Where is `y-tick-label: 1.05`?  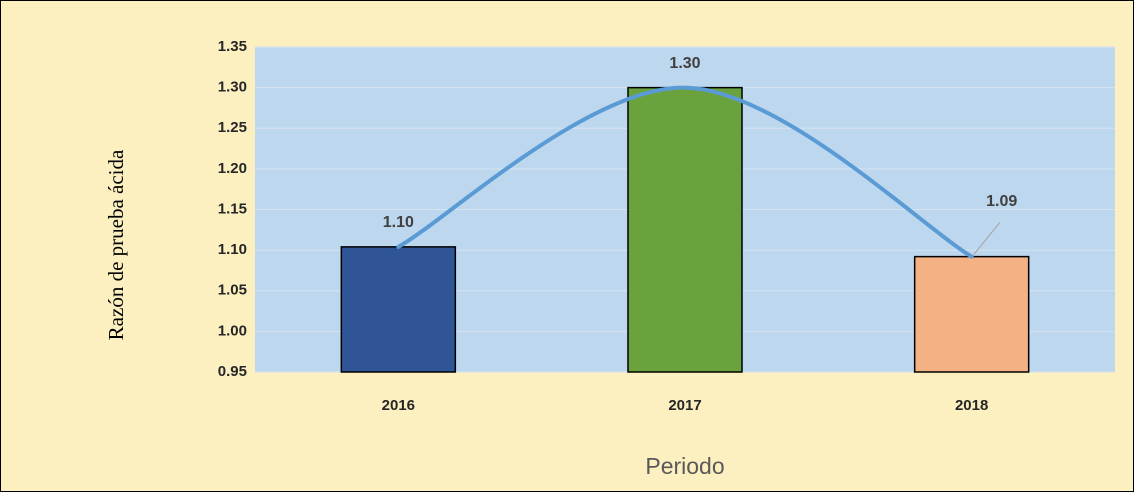
y-tick-label: 1.05 is located at coordinates (232, 290).